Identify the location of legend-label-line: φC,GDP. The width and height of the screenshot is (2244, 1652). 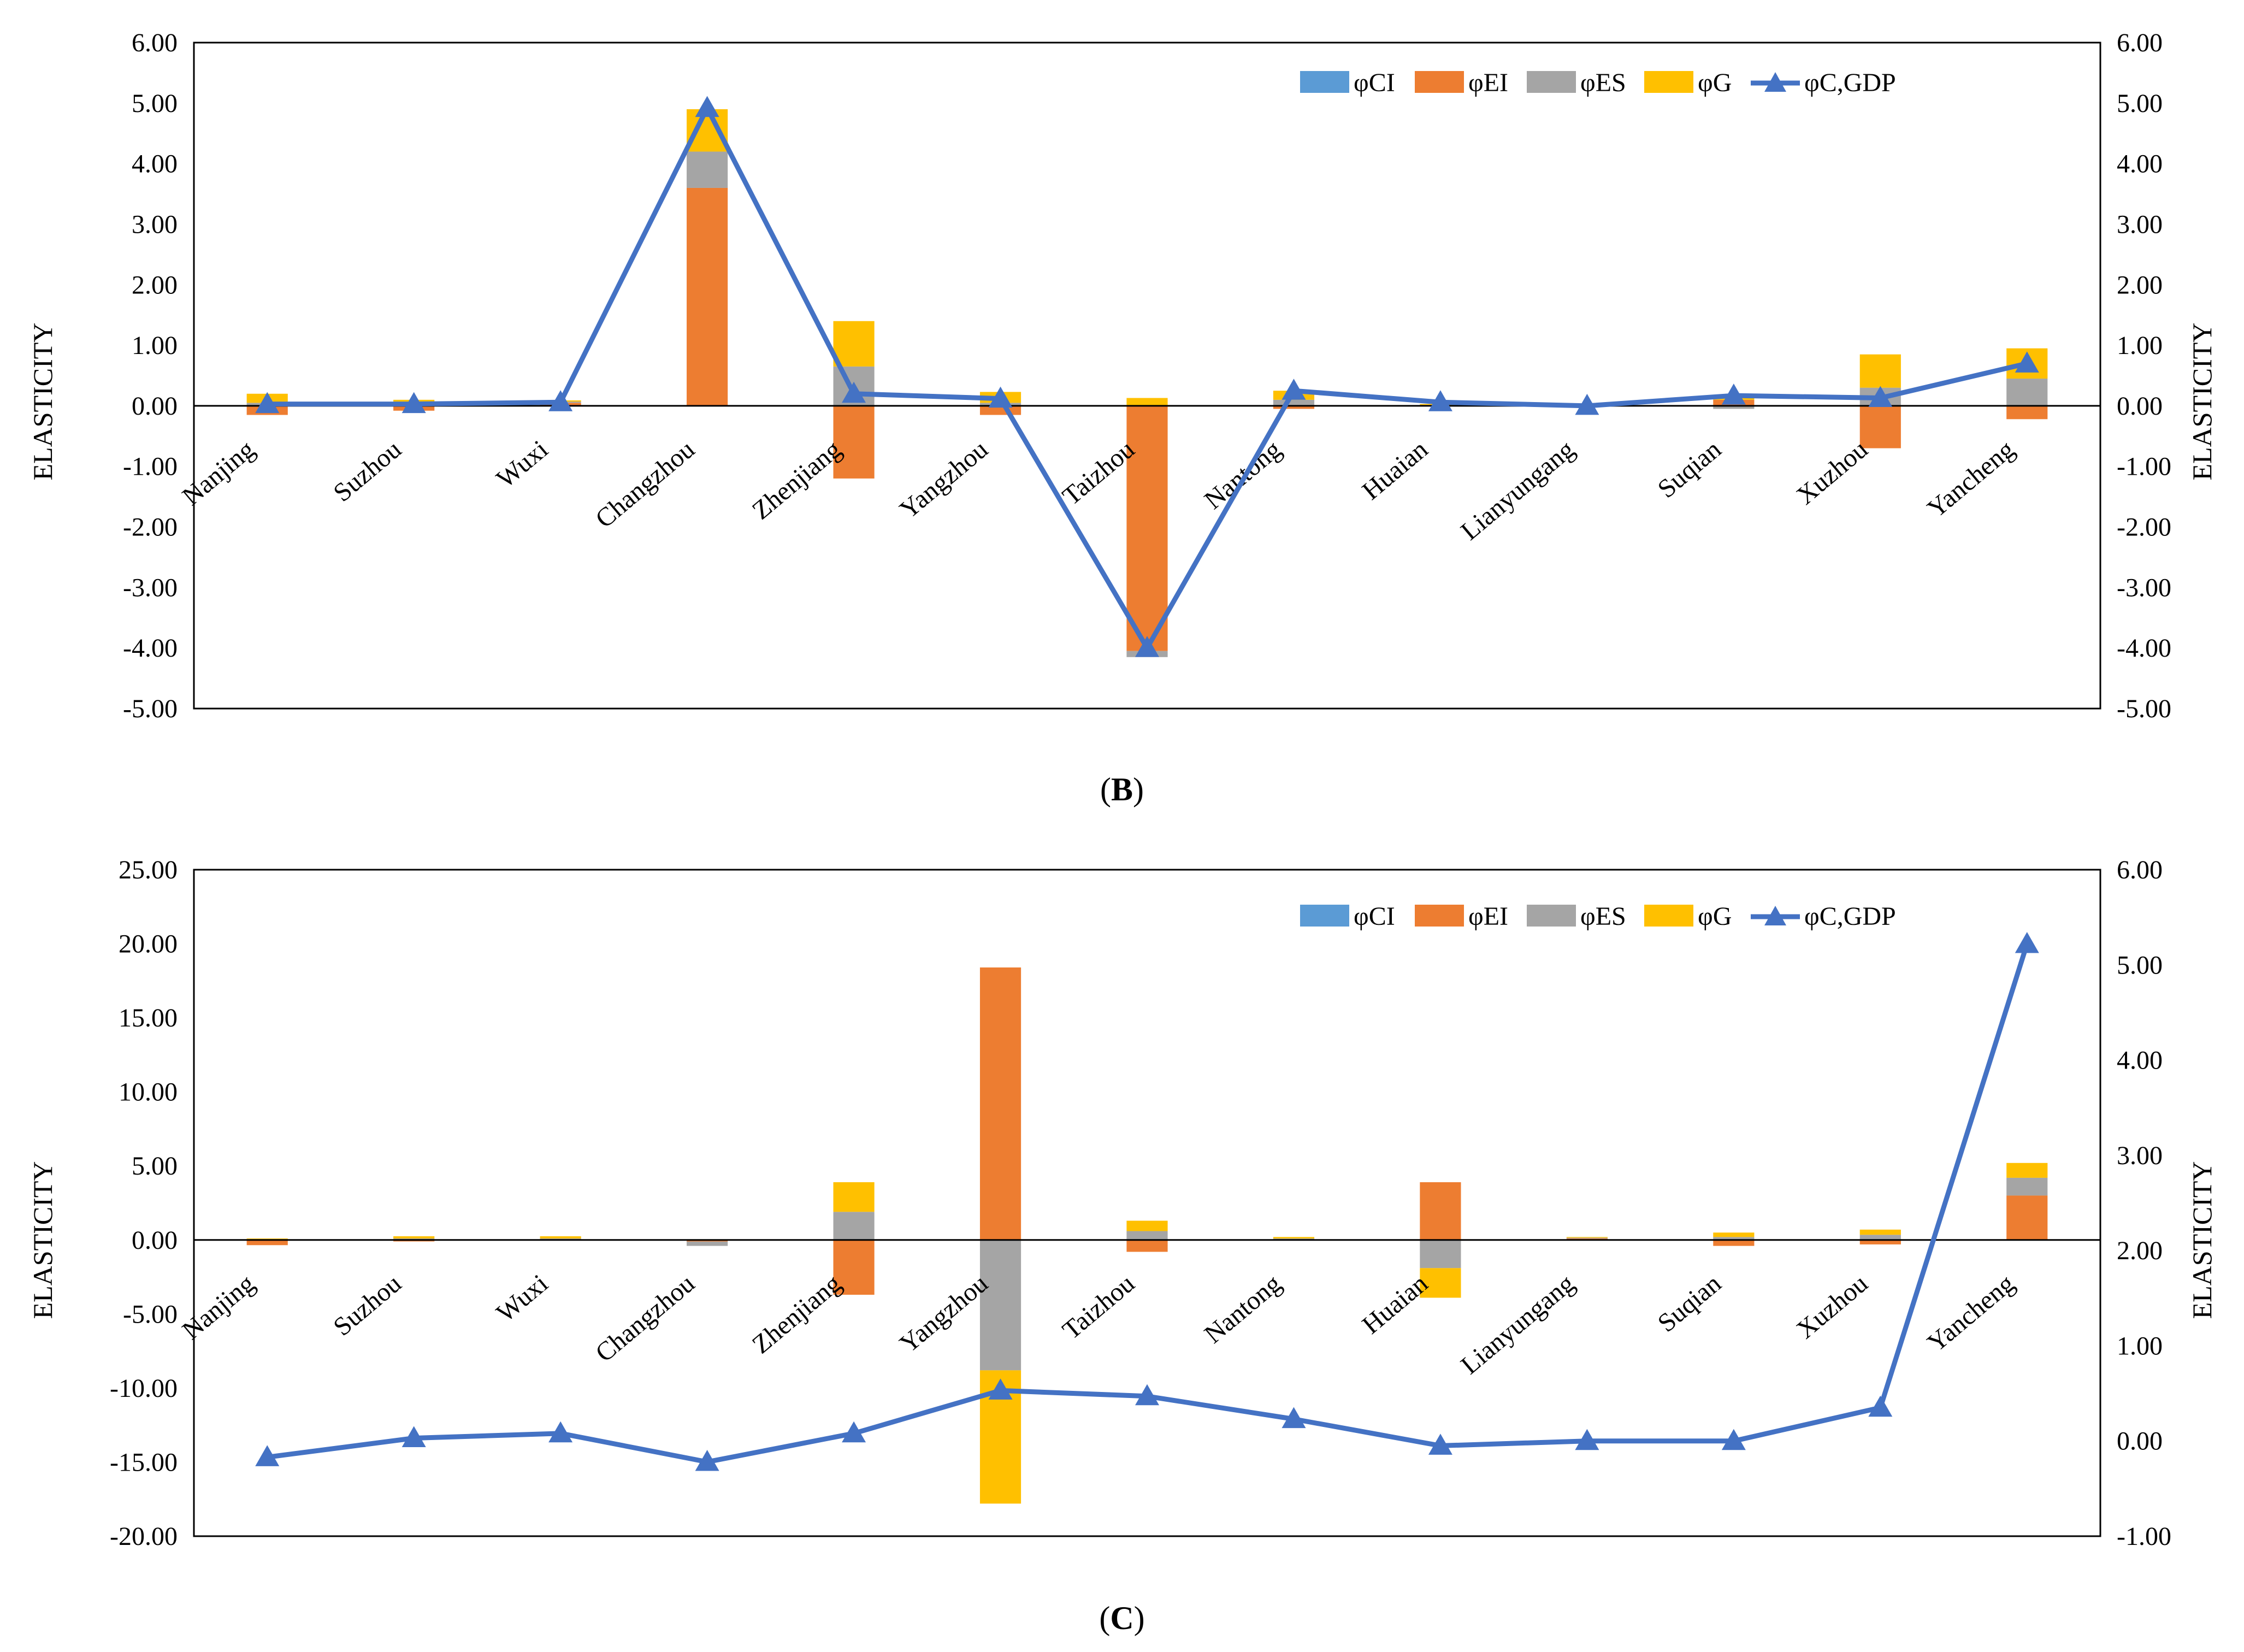
(1850, 82).